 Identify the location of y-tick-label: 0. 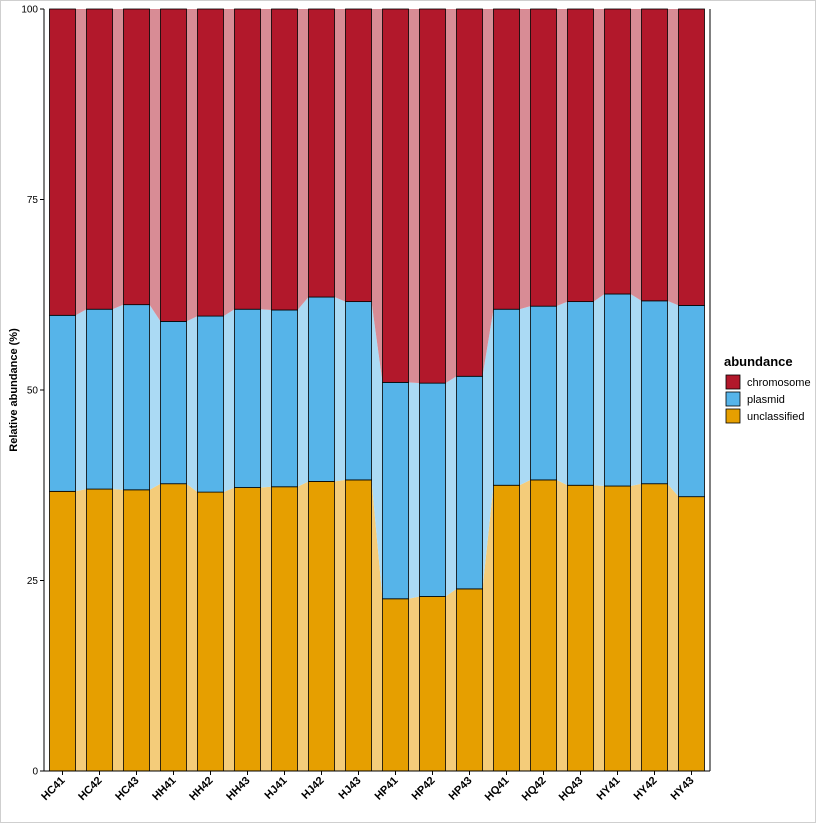
(35, 772).